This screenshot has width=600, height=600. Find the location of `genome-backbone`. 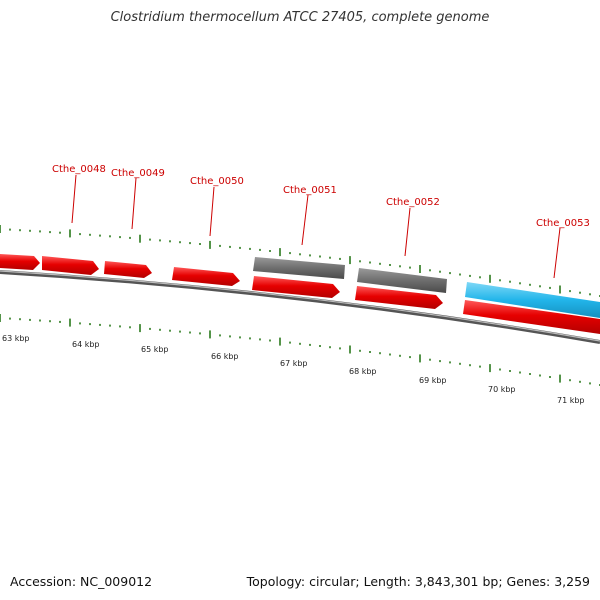

genome-backbone is located at coordinates (300, 307).